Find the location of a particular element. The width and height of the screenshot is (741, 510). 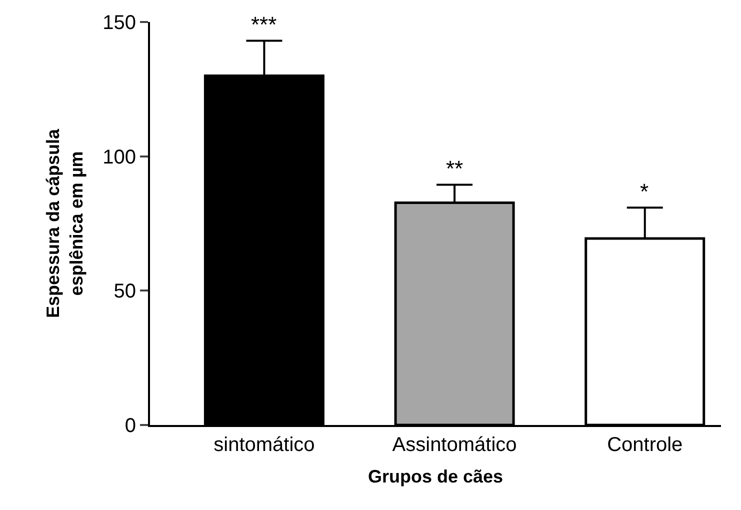

y-tick-label: 50 is located at coordinates (125, 291).